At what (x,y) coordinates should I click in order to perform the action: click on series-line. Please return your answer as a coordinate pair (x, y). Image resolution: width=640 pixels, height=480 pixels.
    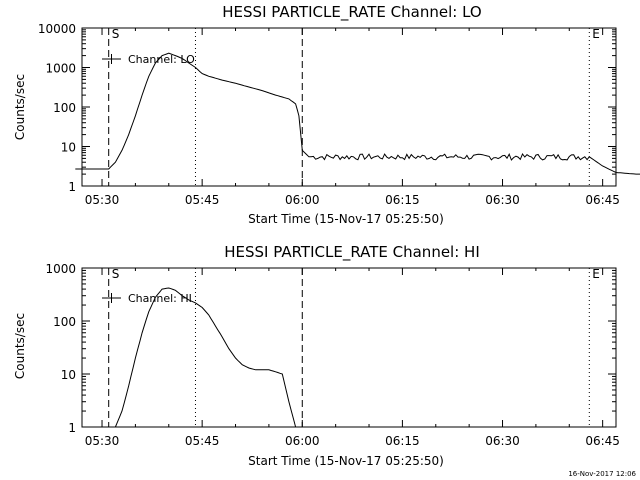
    Looking at the image, I should click on (206, 357).